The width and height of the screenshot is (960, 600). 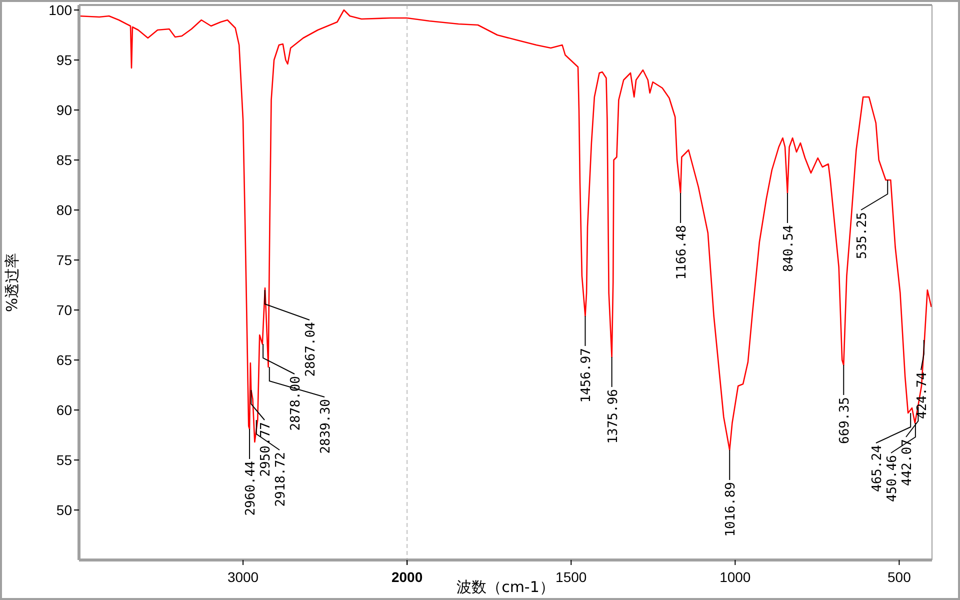 I want to click on y-tick-label: 70, so click(x=64, y=310).